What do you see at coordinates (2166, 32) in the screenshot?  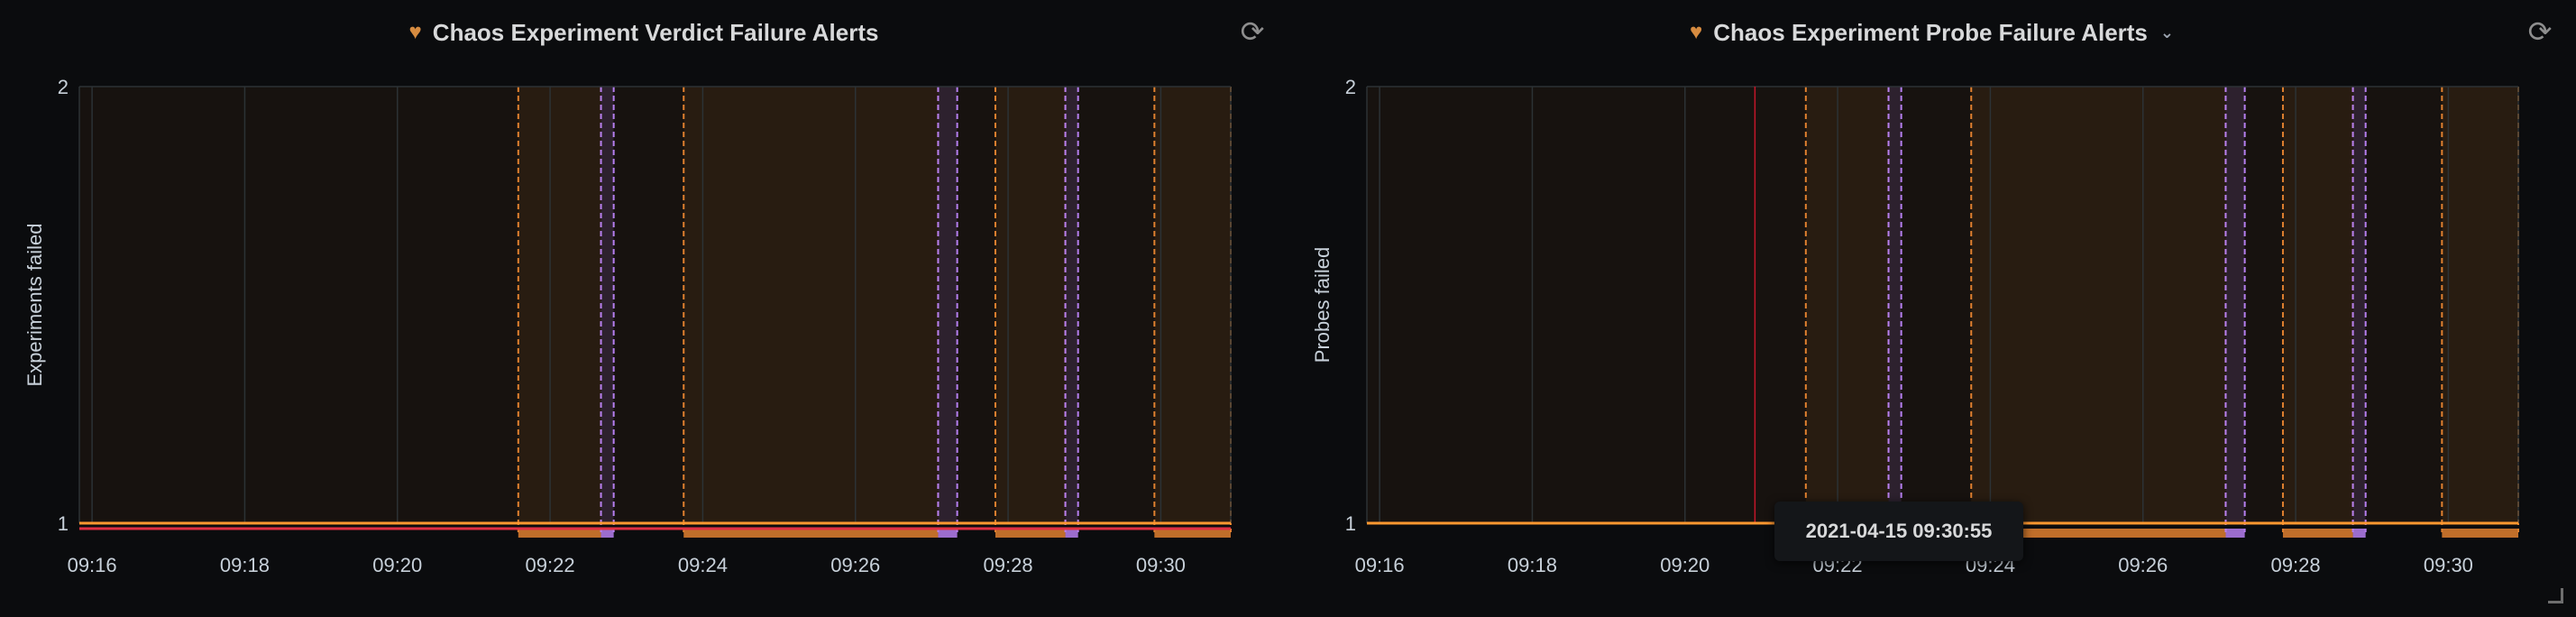 I see `chevron-down-icon: ⌄` at bounding box center [2166, 32].